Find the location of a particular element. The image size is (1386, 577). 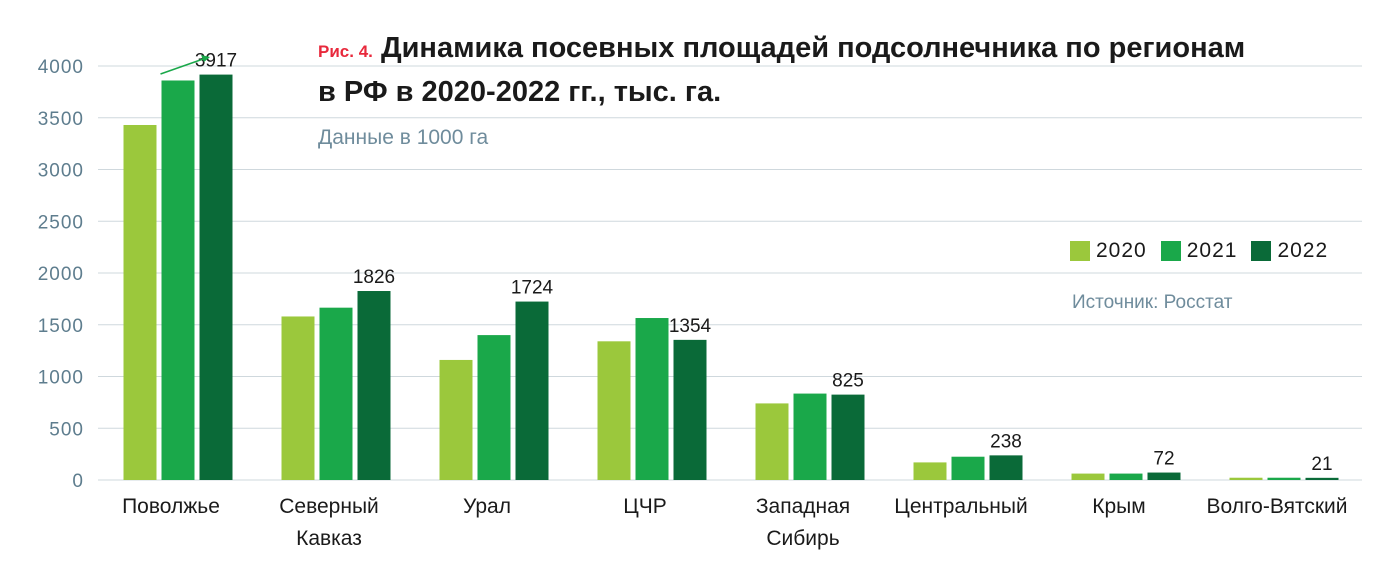

legend: 2020 2021 2022 is located at coordinates (1199, 251).